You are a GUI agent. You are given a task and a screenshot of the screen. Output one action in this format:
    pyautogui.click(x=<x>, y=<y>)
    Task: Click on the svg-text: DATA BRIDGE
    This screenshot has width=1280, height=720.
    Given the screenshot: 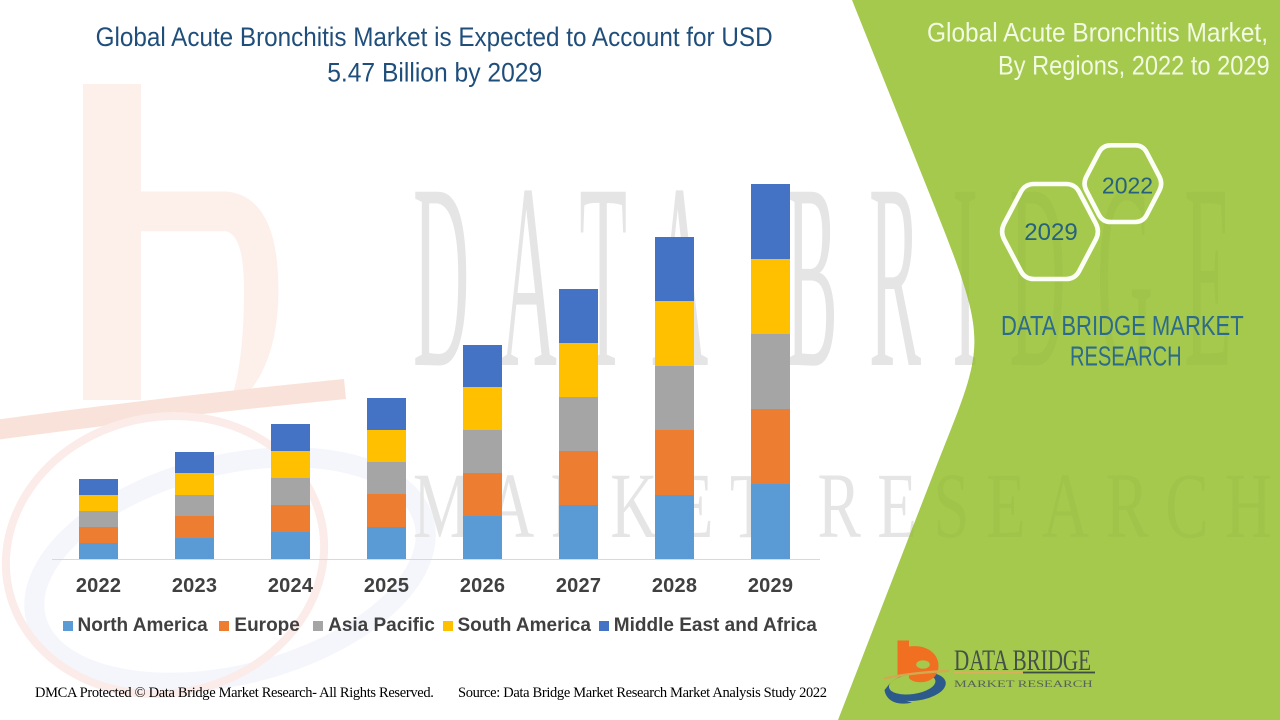 What is the action you would take?
    pyautogui.click(x=1022, y=660)
    